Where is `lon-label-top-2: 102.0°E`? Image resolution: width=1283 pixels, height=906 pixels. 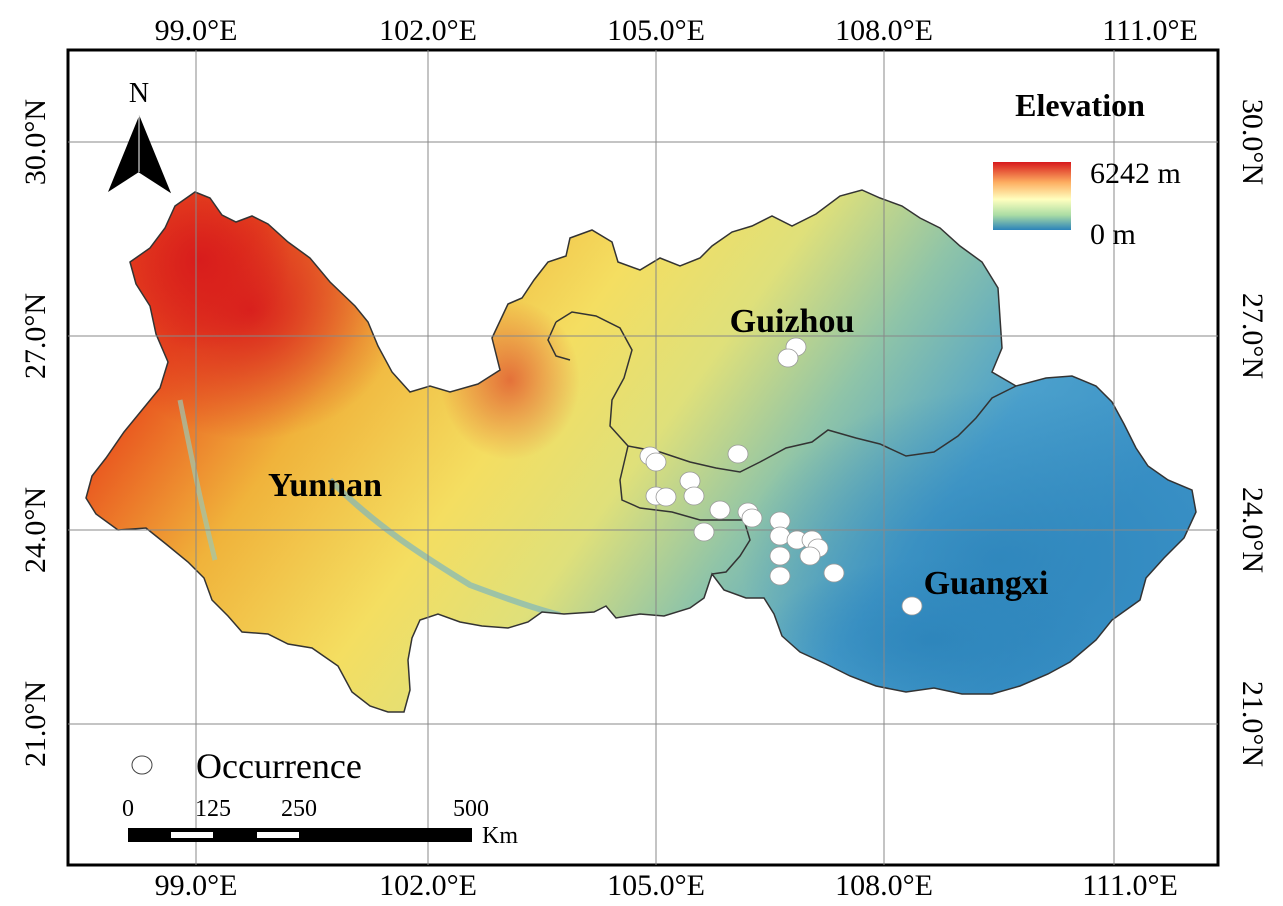
lon-label-top-2: 102.0°E is located at coordinates (428, 30).